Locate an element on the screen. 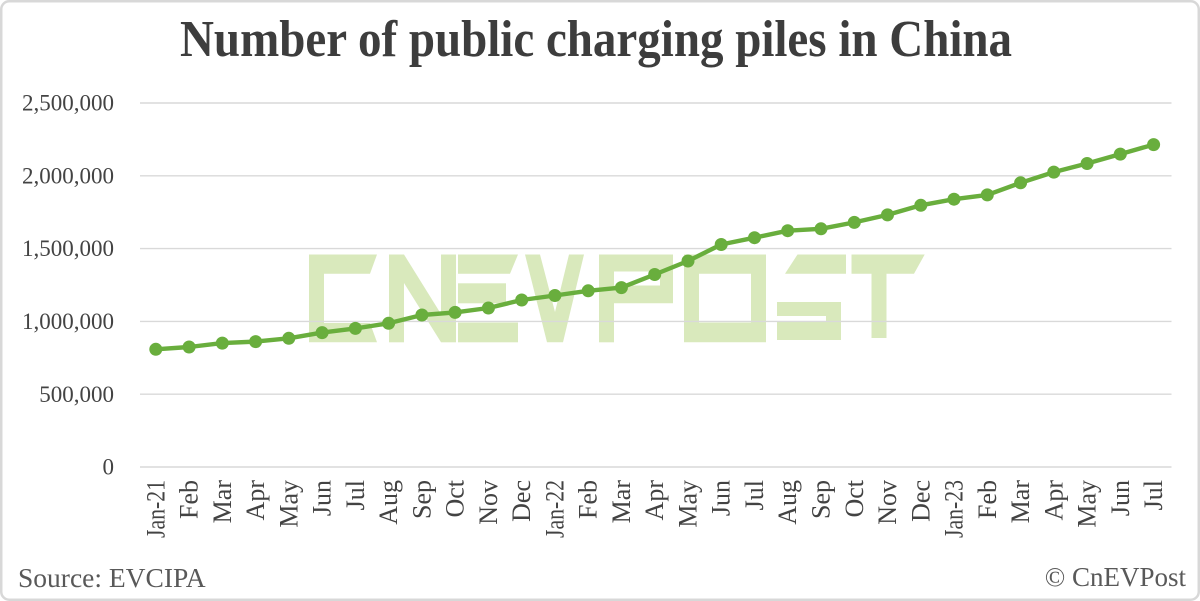 The height and width of the screenshot is (601, 1200). svg-text: 1,000,000 is located at coordinates (68, 321).